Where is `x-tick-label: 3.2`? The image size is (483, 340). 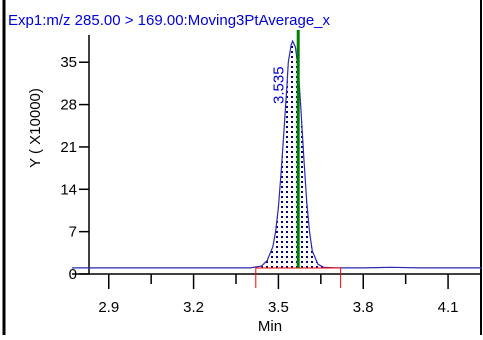 x-tick-label: 3.2 is located at coordinates (193, 307).